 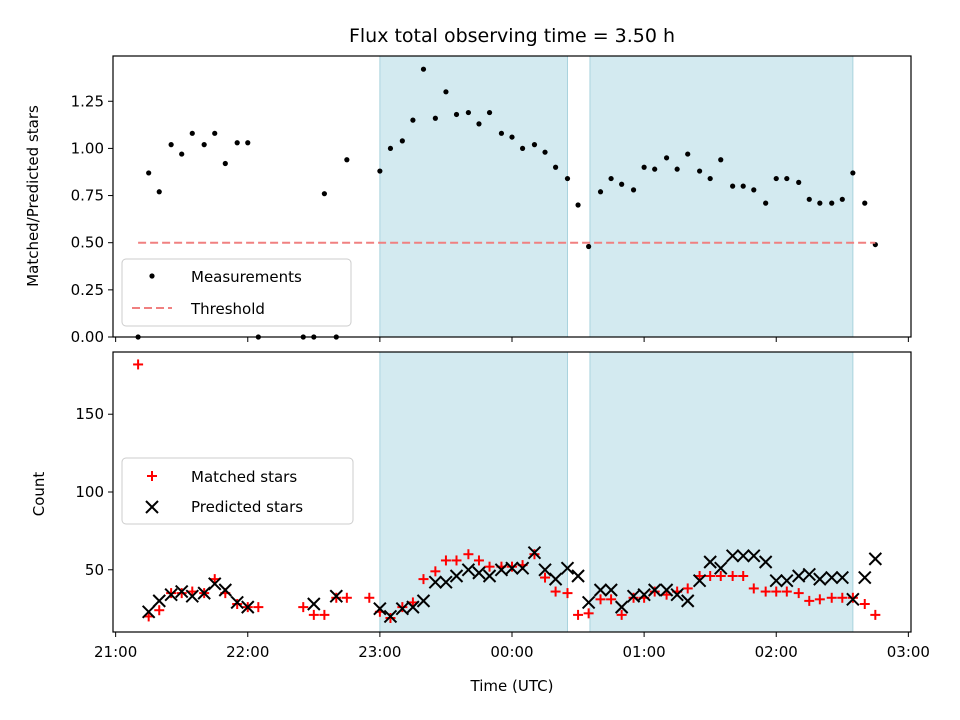 I want to click on x-tick-label: 22:00, so click(x=247, y=652).